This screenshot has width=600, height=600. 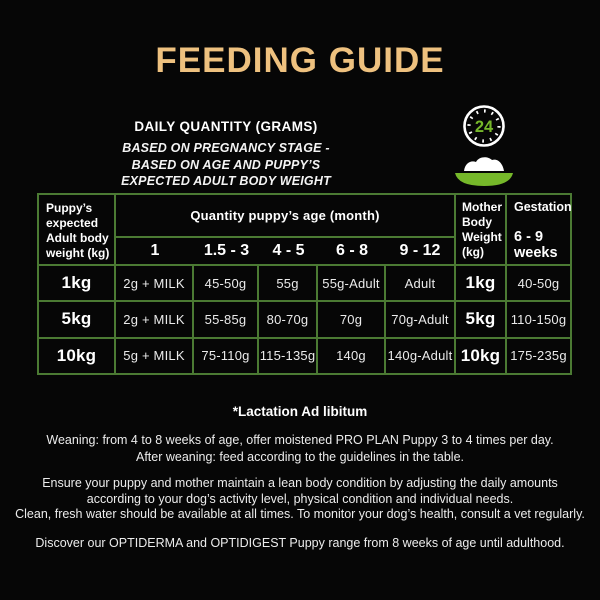 What do you see at coordinates (421, 283) in the screenshot?
I see `quantity-cell: Adult` at bounding box center [421, 283].